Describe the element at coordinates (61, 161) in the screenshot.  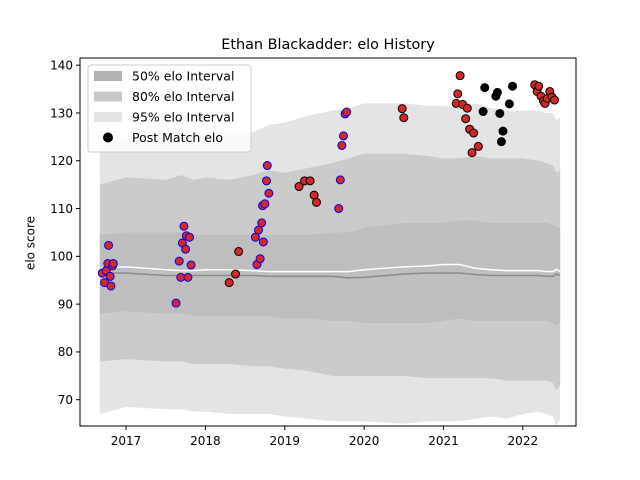
I see `y-tick-label-120: 120` at that location.